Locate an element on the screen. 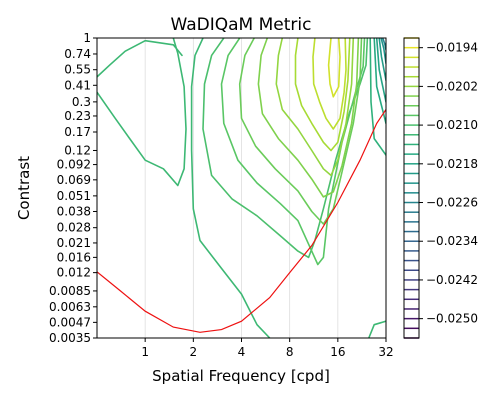 This screenshot has height=400, width=500. y-tick-label: 0.069 is located at coordinates (74, 180).